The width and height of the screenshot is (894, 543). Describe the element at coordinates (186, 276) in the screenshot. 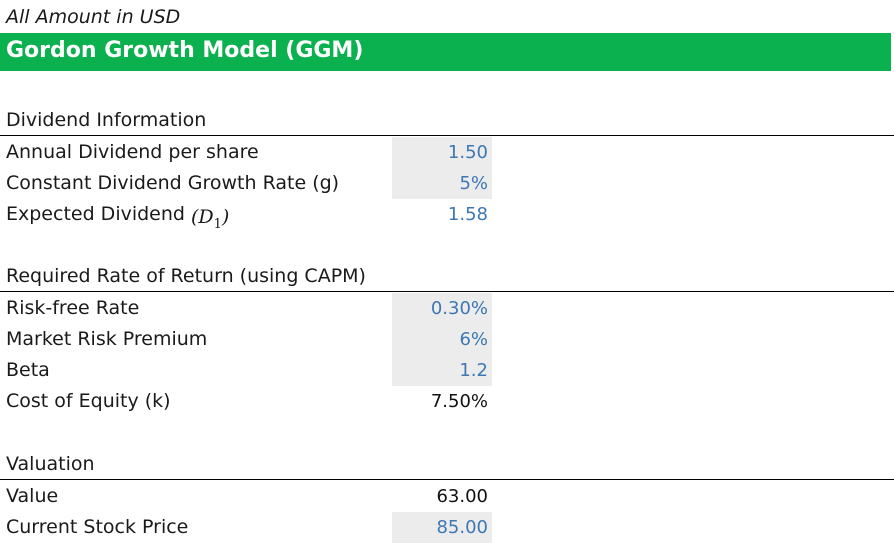

I see `section-heading-label: Required Rate of Return (using CAPM)` at that location.